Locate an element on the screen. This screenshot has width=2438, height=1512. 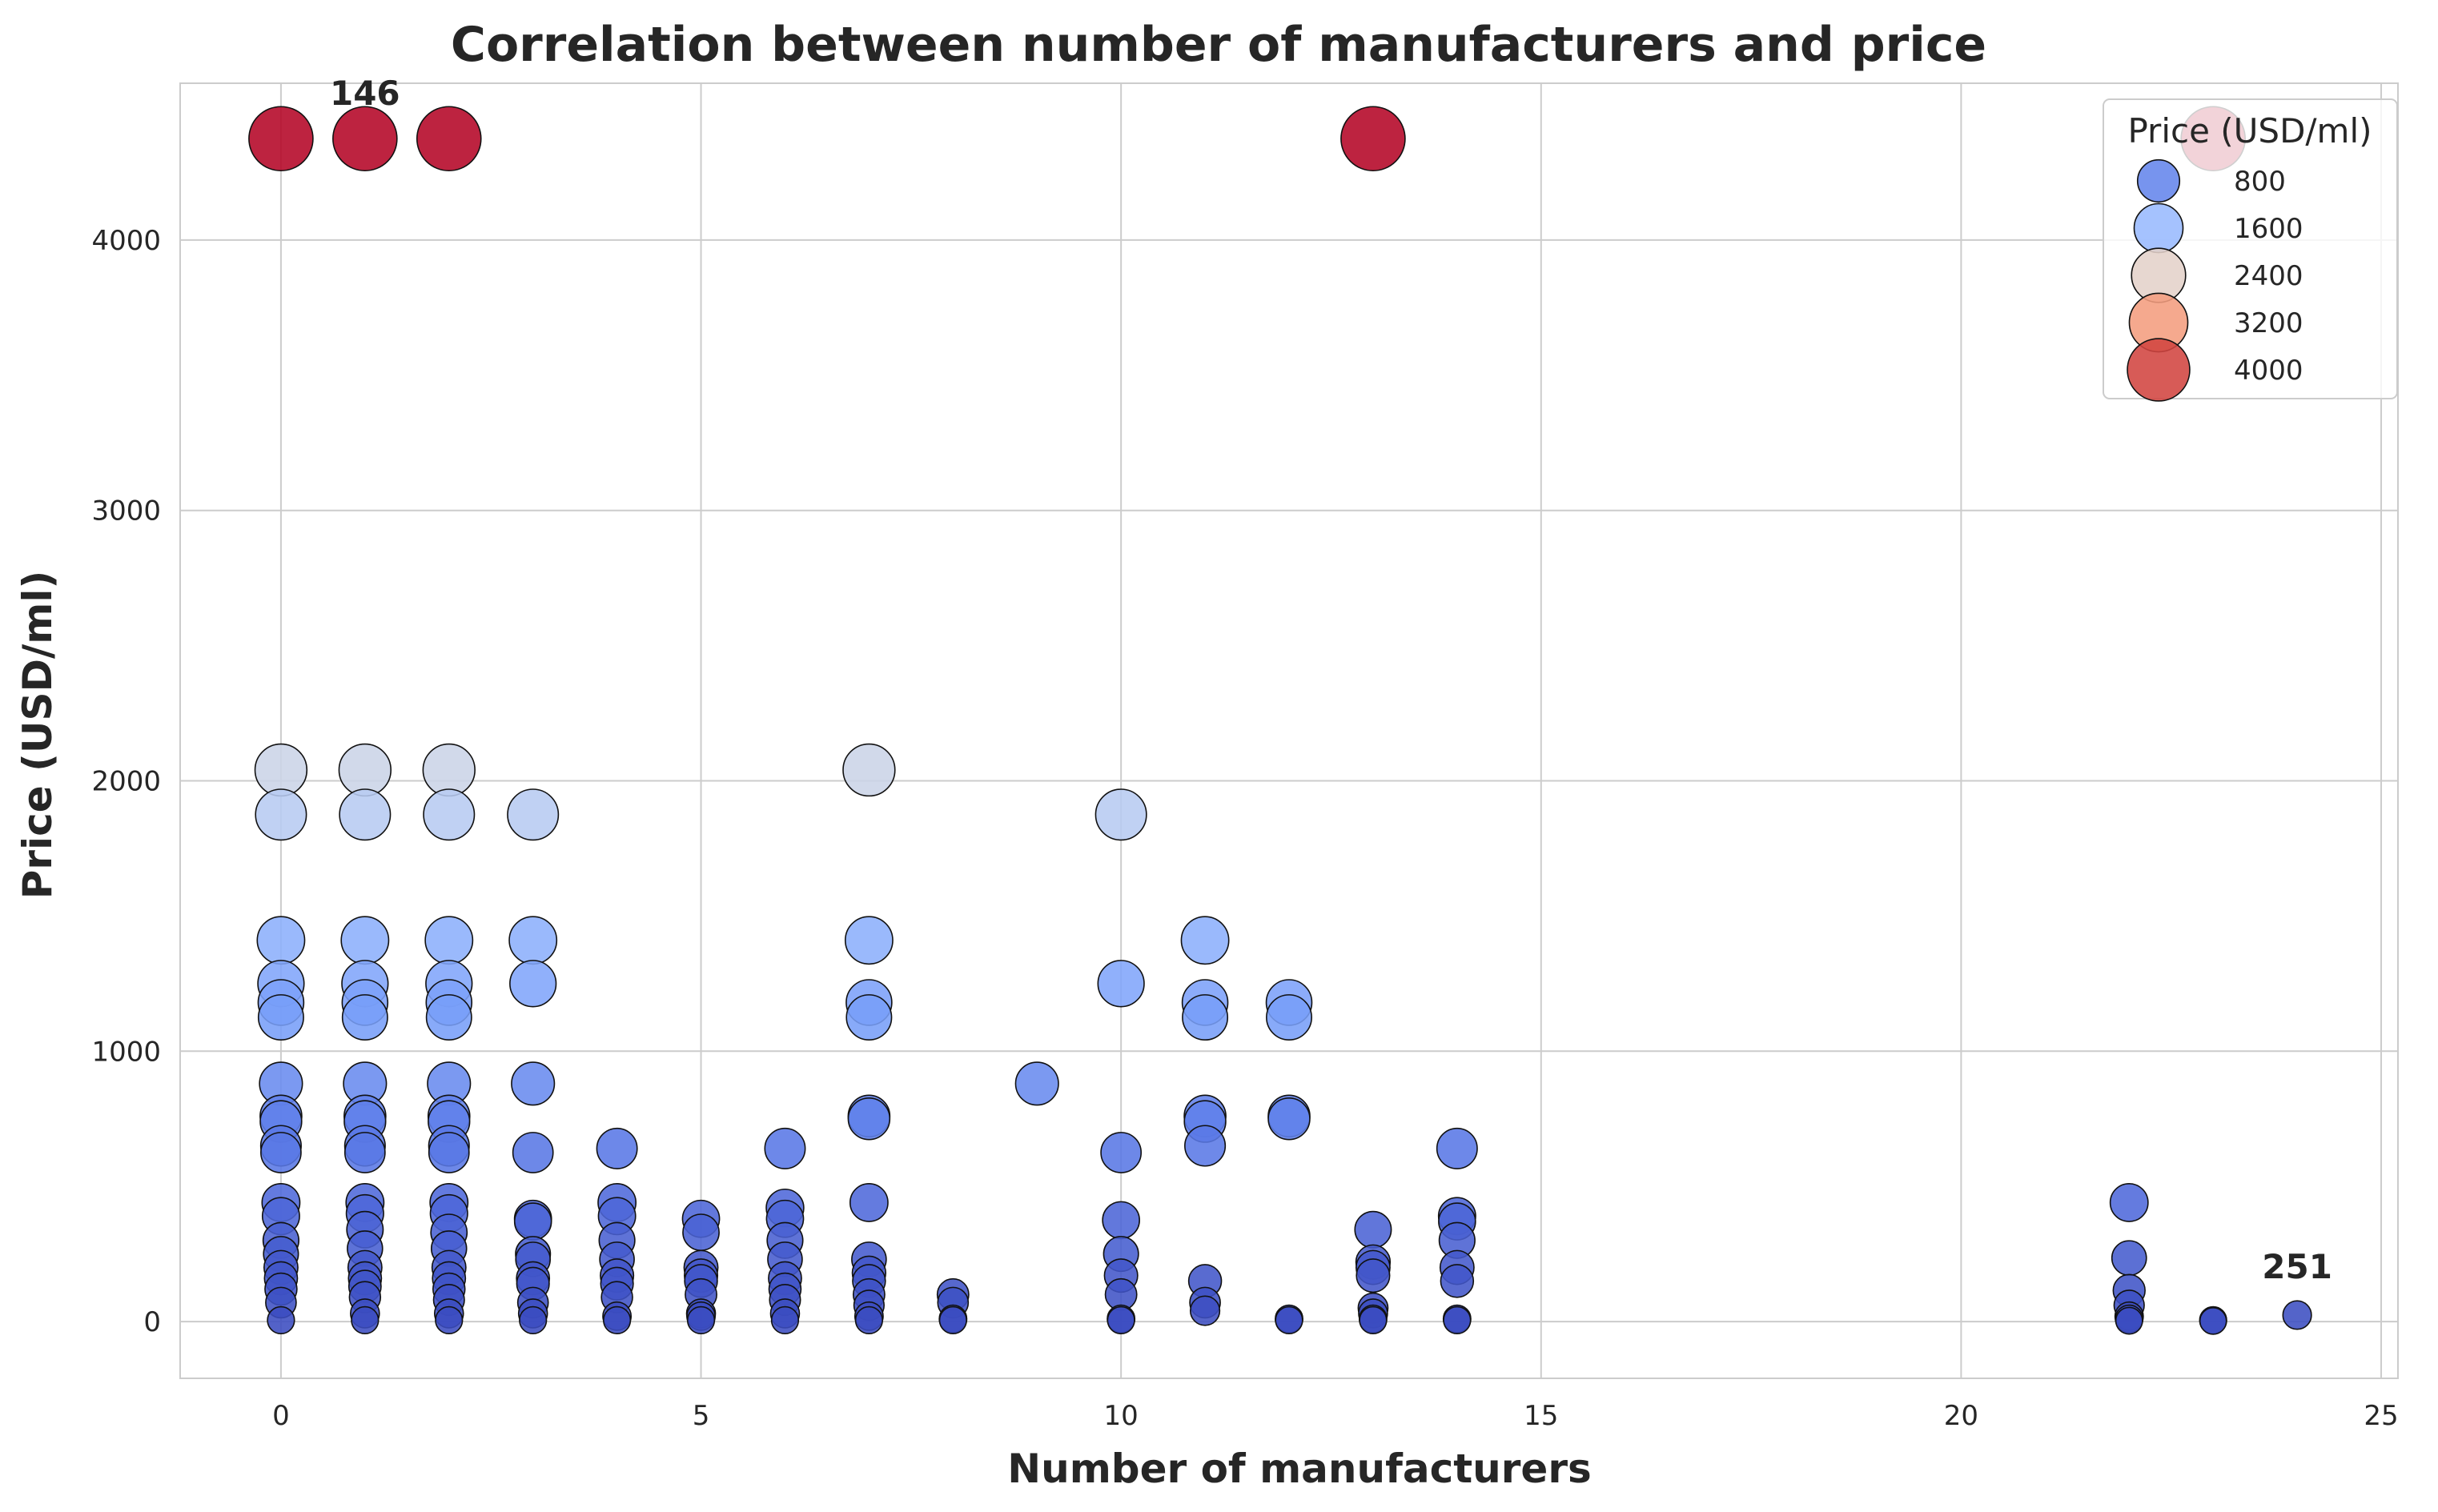
x-tick-label: 20 is located at coordinates (1961, 1416).